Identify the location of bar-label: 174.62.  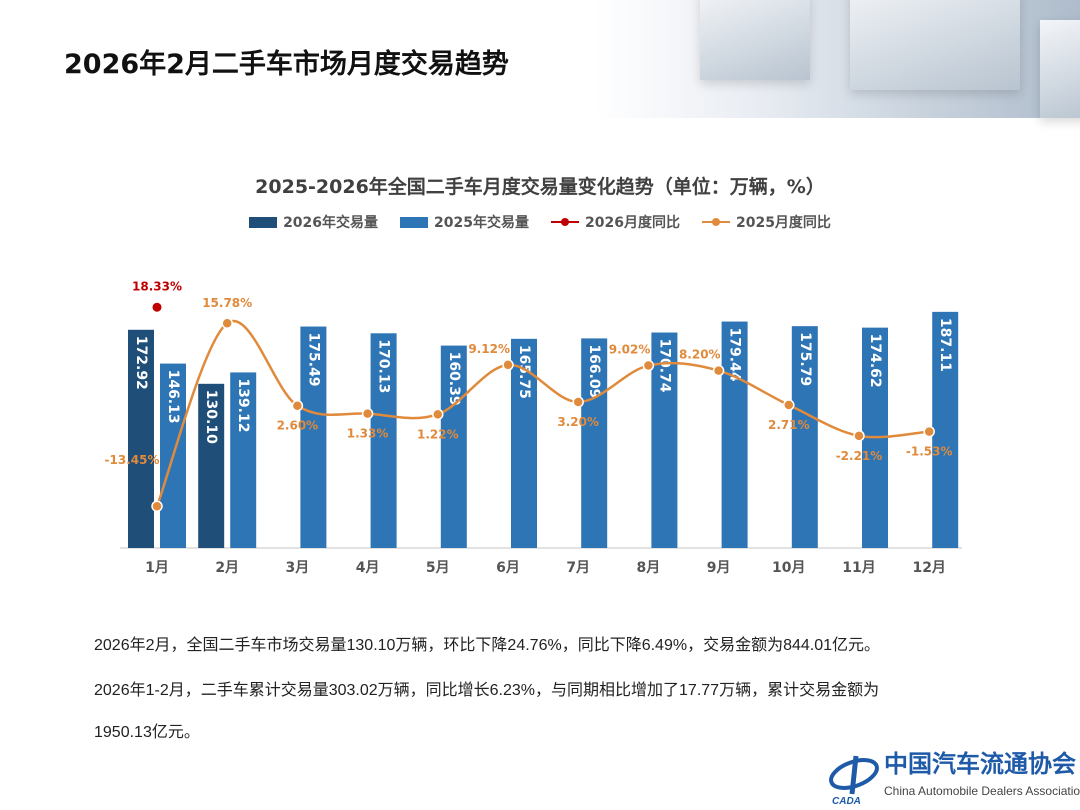
(875, 361).